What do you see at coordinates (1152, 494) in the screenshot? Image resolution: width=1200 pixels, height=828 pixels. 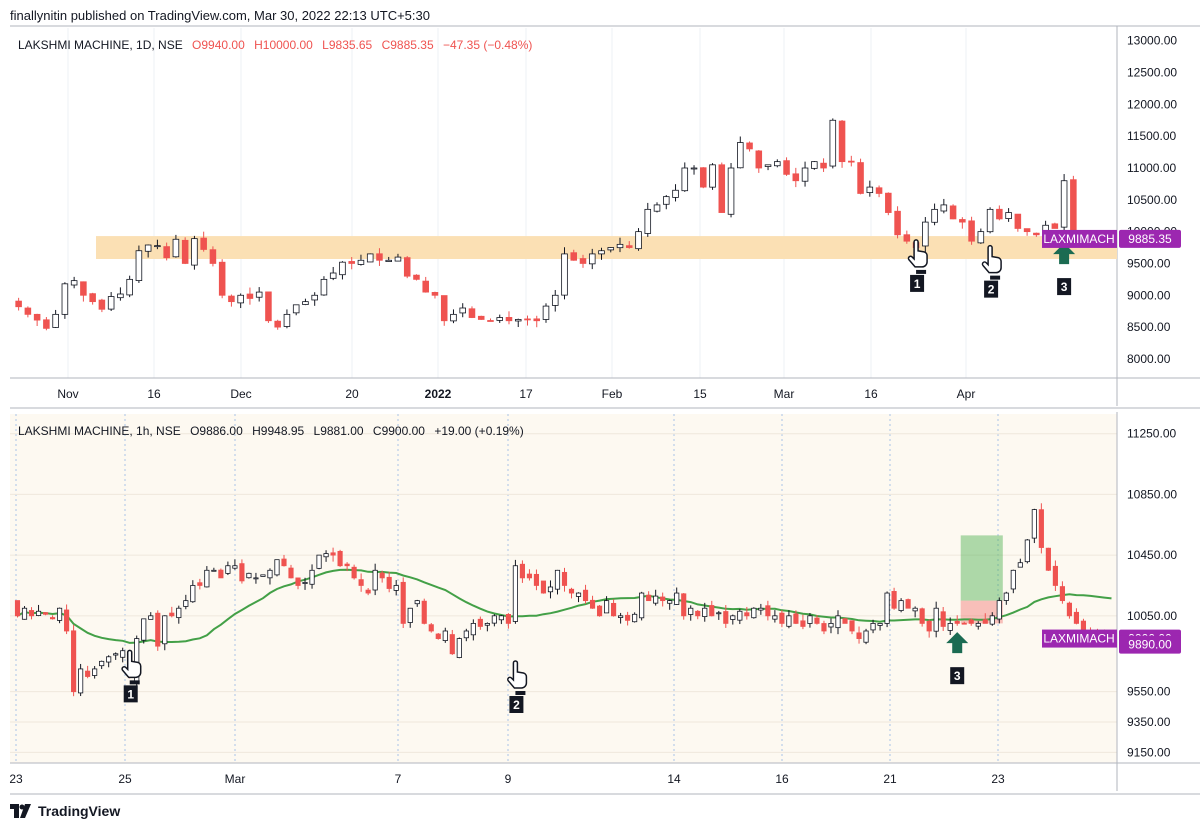 I see `price-tick-label: 10850.00` at bounding box center [1152, 494].